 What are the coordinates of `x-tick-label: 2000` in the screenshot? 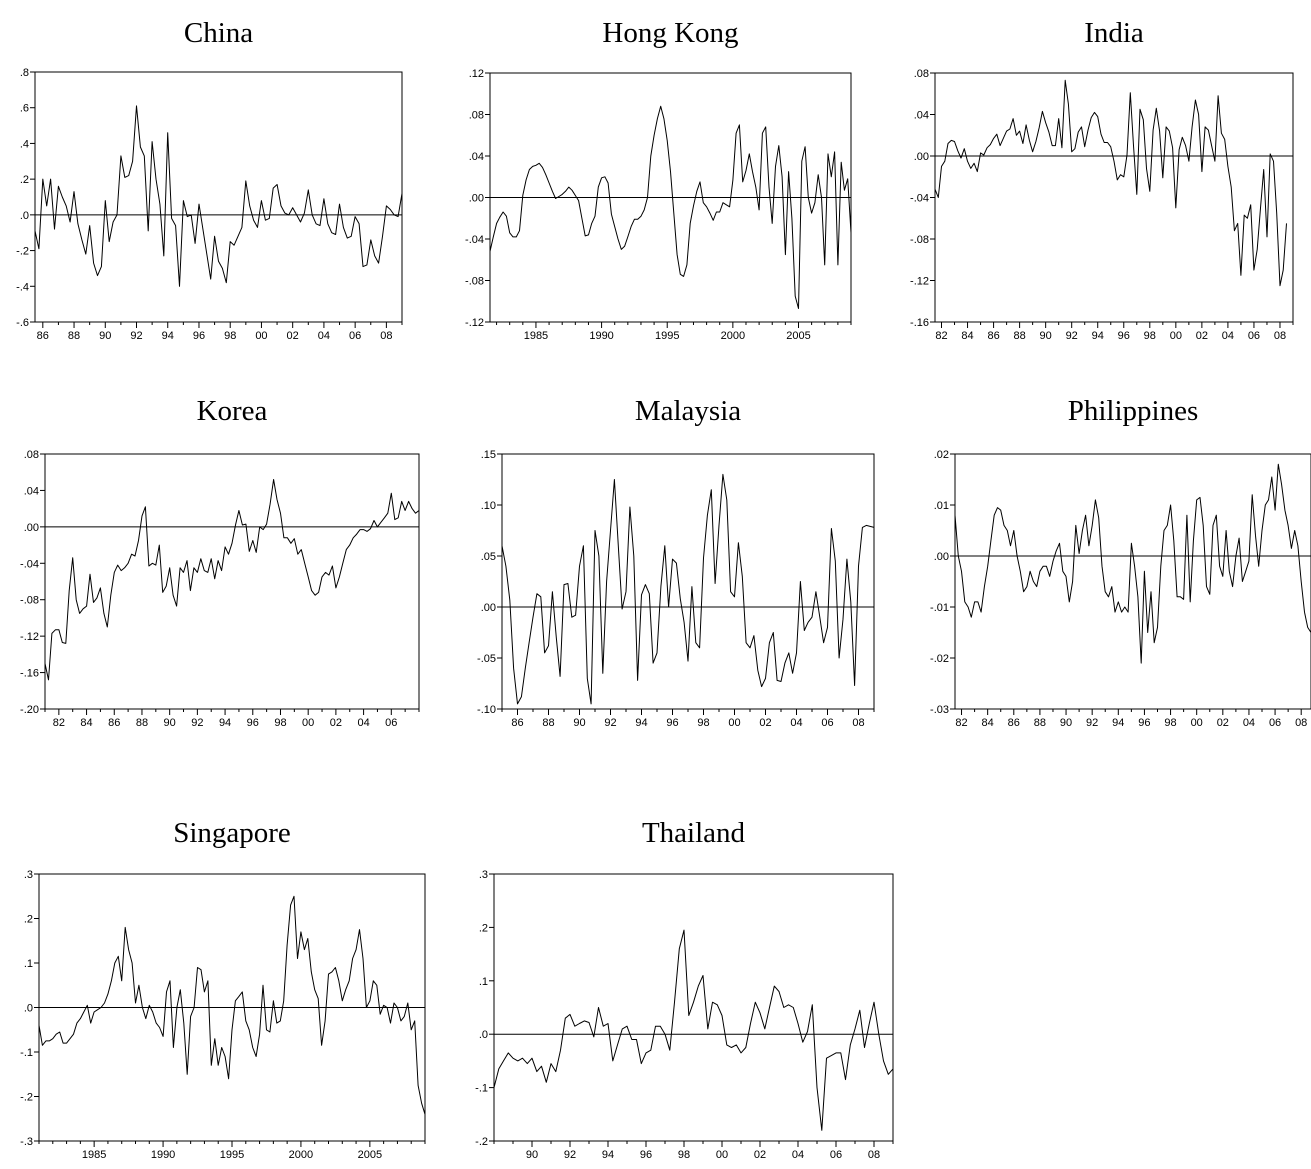 It's located at (733, 336).